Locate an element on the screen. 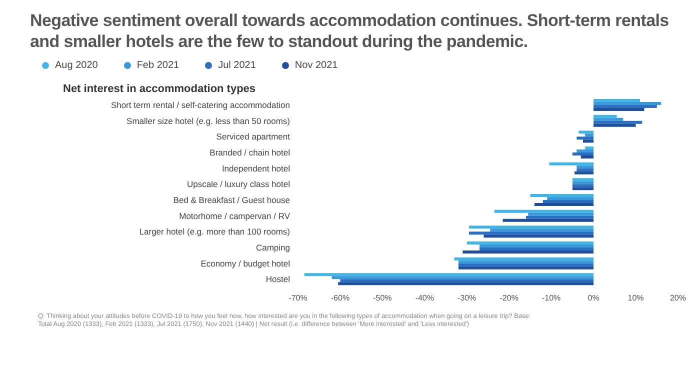  y-tick-label: Branded / chain hotel is located at coordinates (250, 152).